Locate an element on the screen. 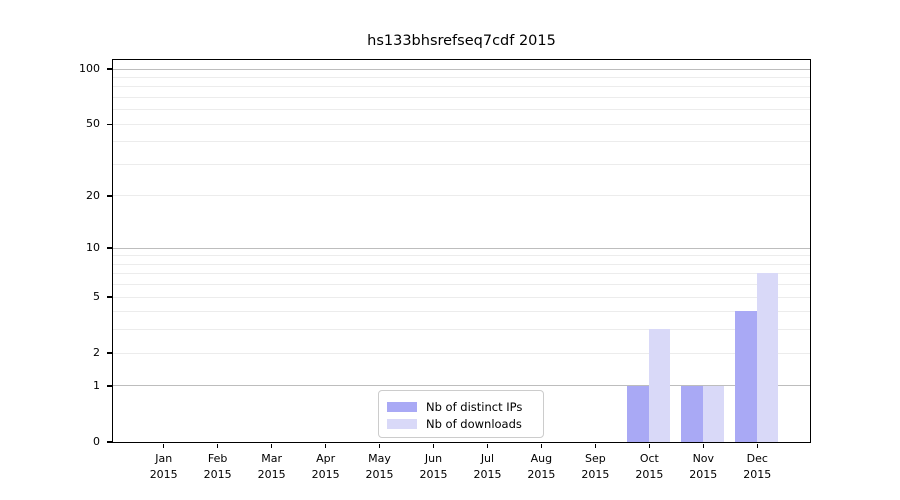 This screenshot has width=900, height=500. x-tick-feb is located at coordinates (217, 445).